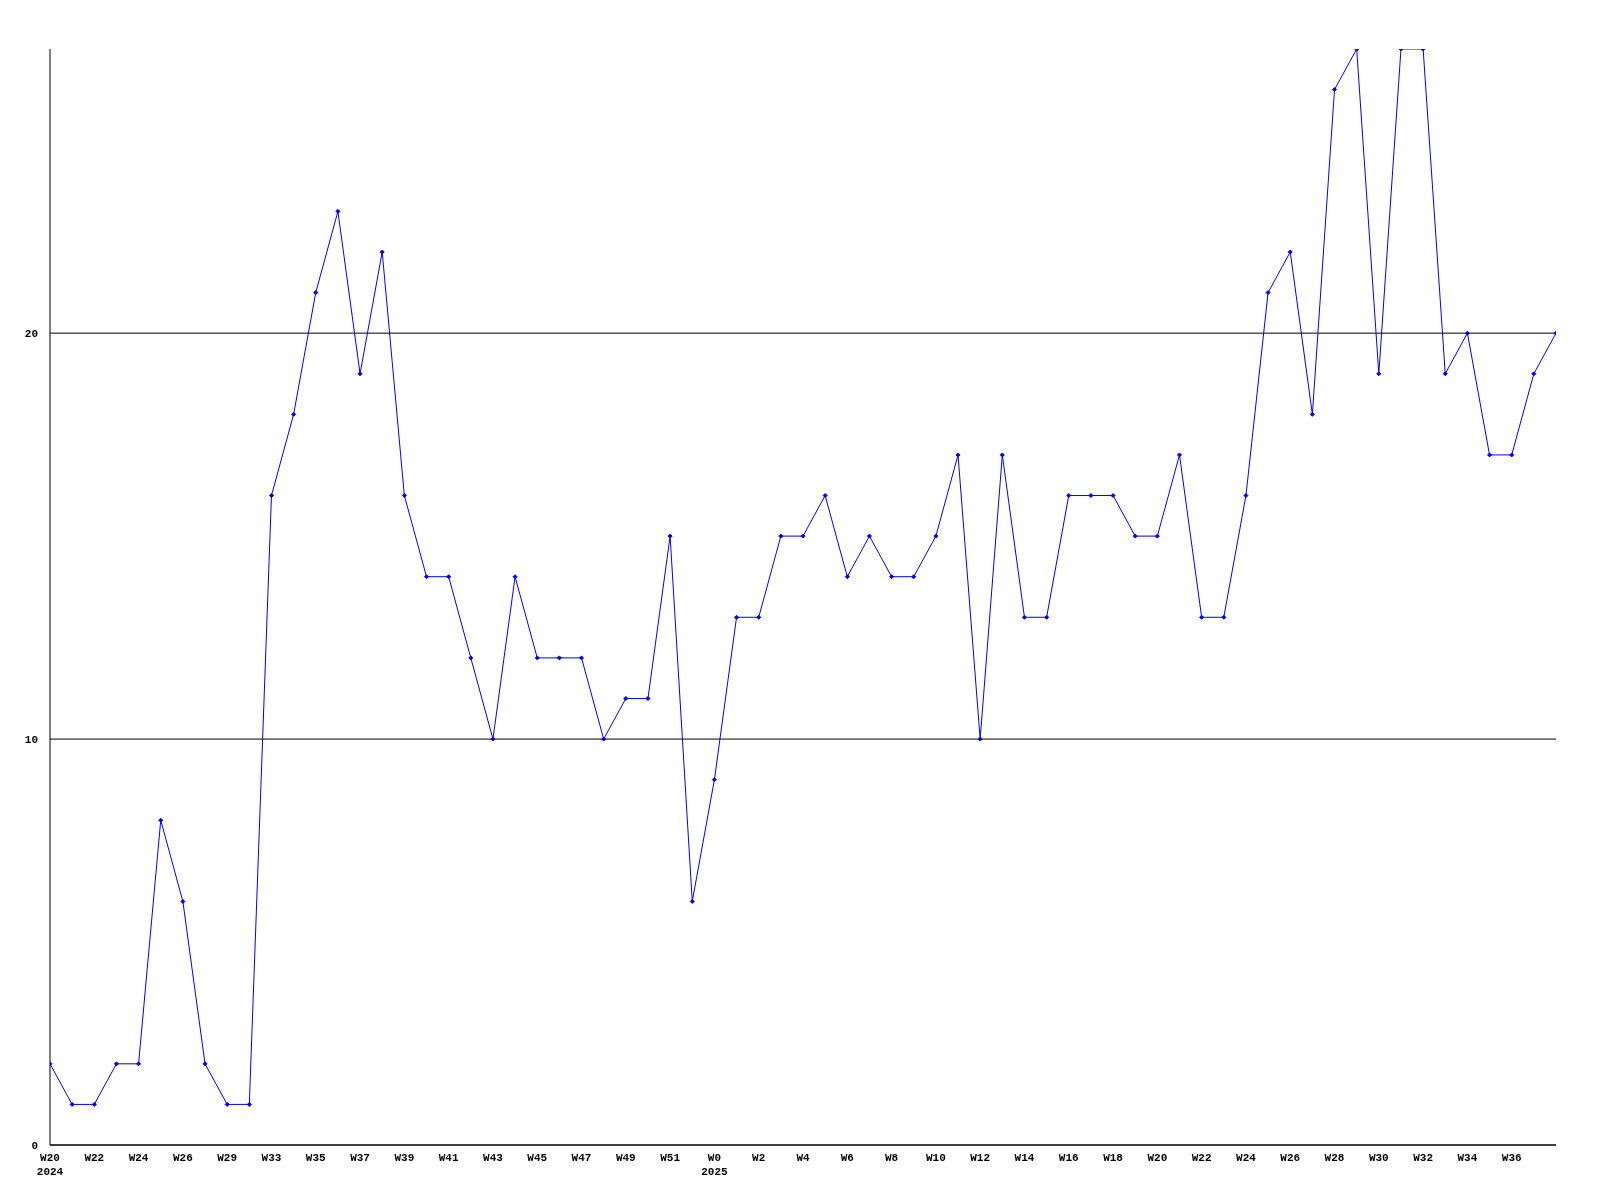 The image size is (1600, 1200). I want to click on x-tick-label: W8, so click(891, 1158).